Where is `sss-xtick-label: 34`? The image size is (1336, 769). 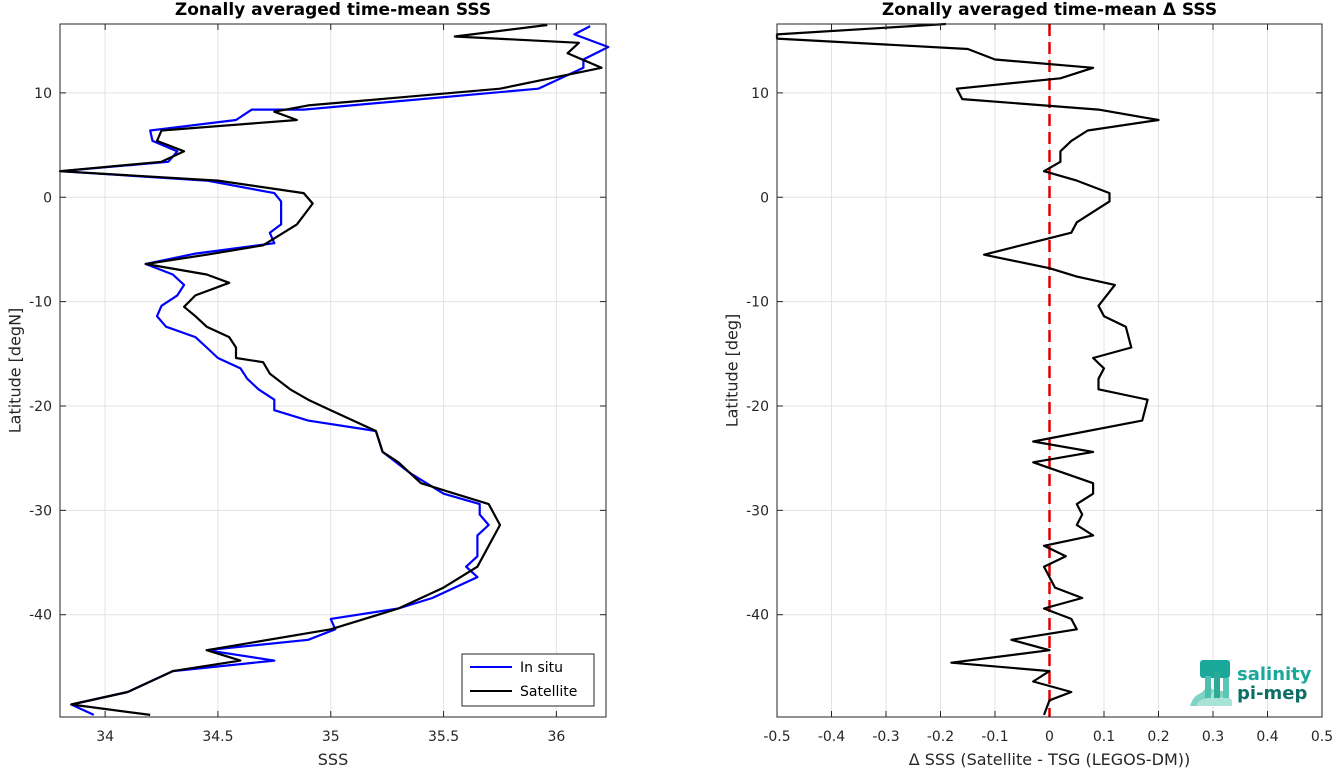 sss-xtick-label: 34 is located at coordinates (105, 737).